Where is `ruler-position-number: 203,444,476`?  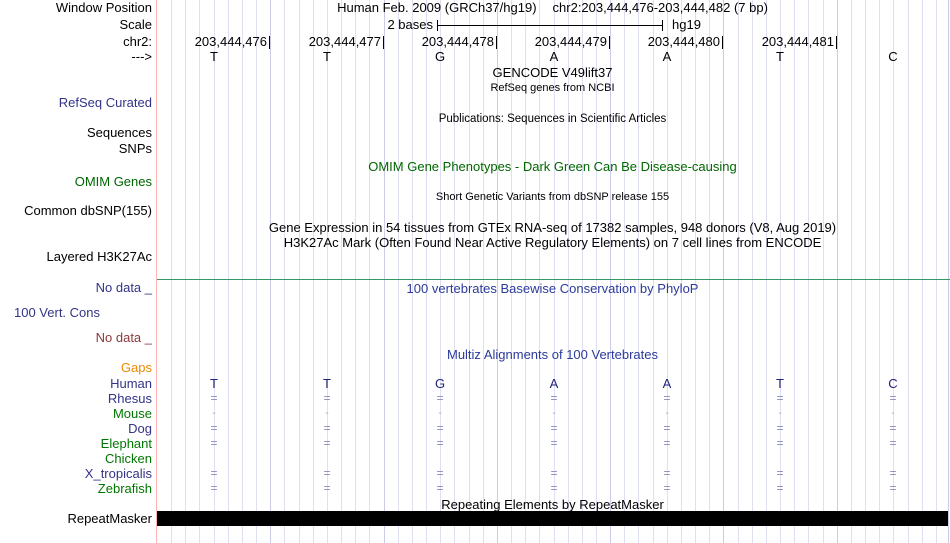 ruler-position-number: 203,444,476 is located at coordinates (230, 41).